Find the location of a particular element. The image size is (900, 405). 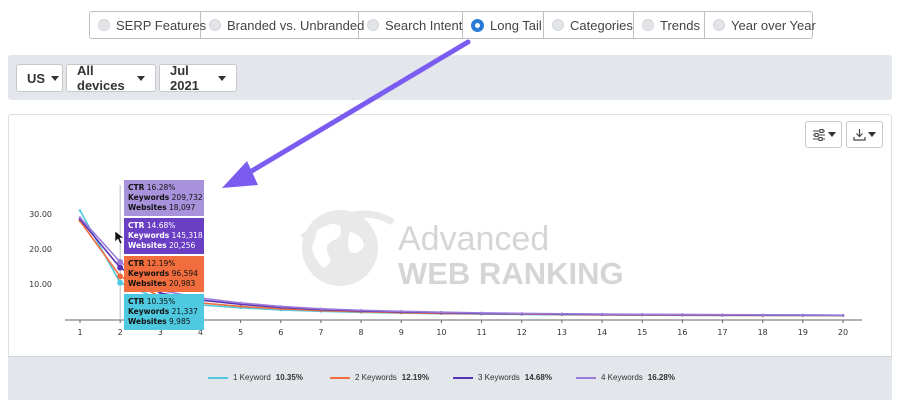

y-tick-label: 20.00 is located at coordinates (40, 249).